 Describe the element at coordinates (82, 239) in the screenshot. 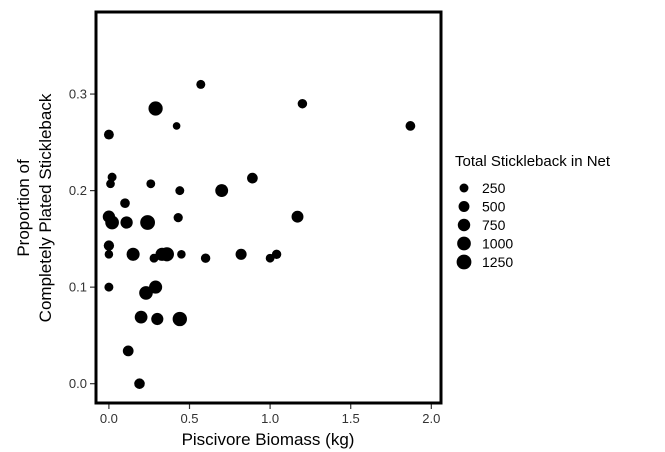

I see `y-axis: 0.0 0.1 0.2 0.3` at that location.